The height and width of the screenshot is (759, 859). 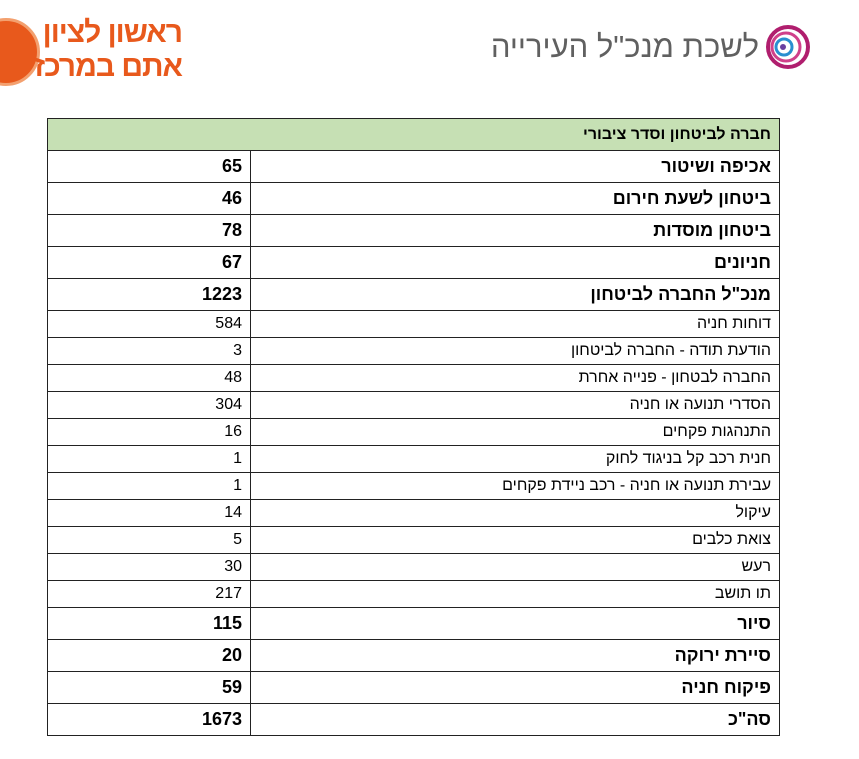 I want to click on table-row: אכיפה ושיטור 65, so click(x=413, y=166).